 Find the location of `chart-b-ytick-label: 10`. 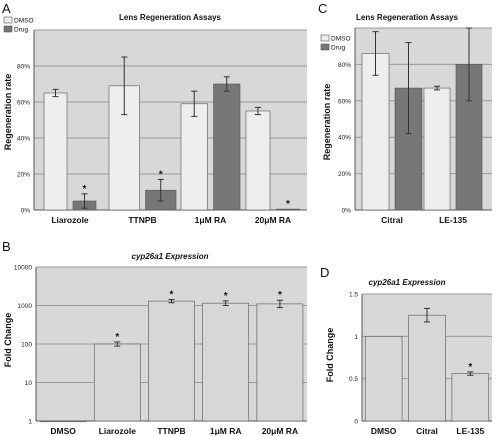

chart-b-ytick-label: 10 is located at coordinates (29, 383).